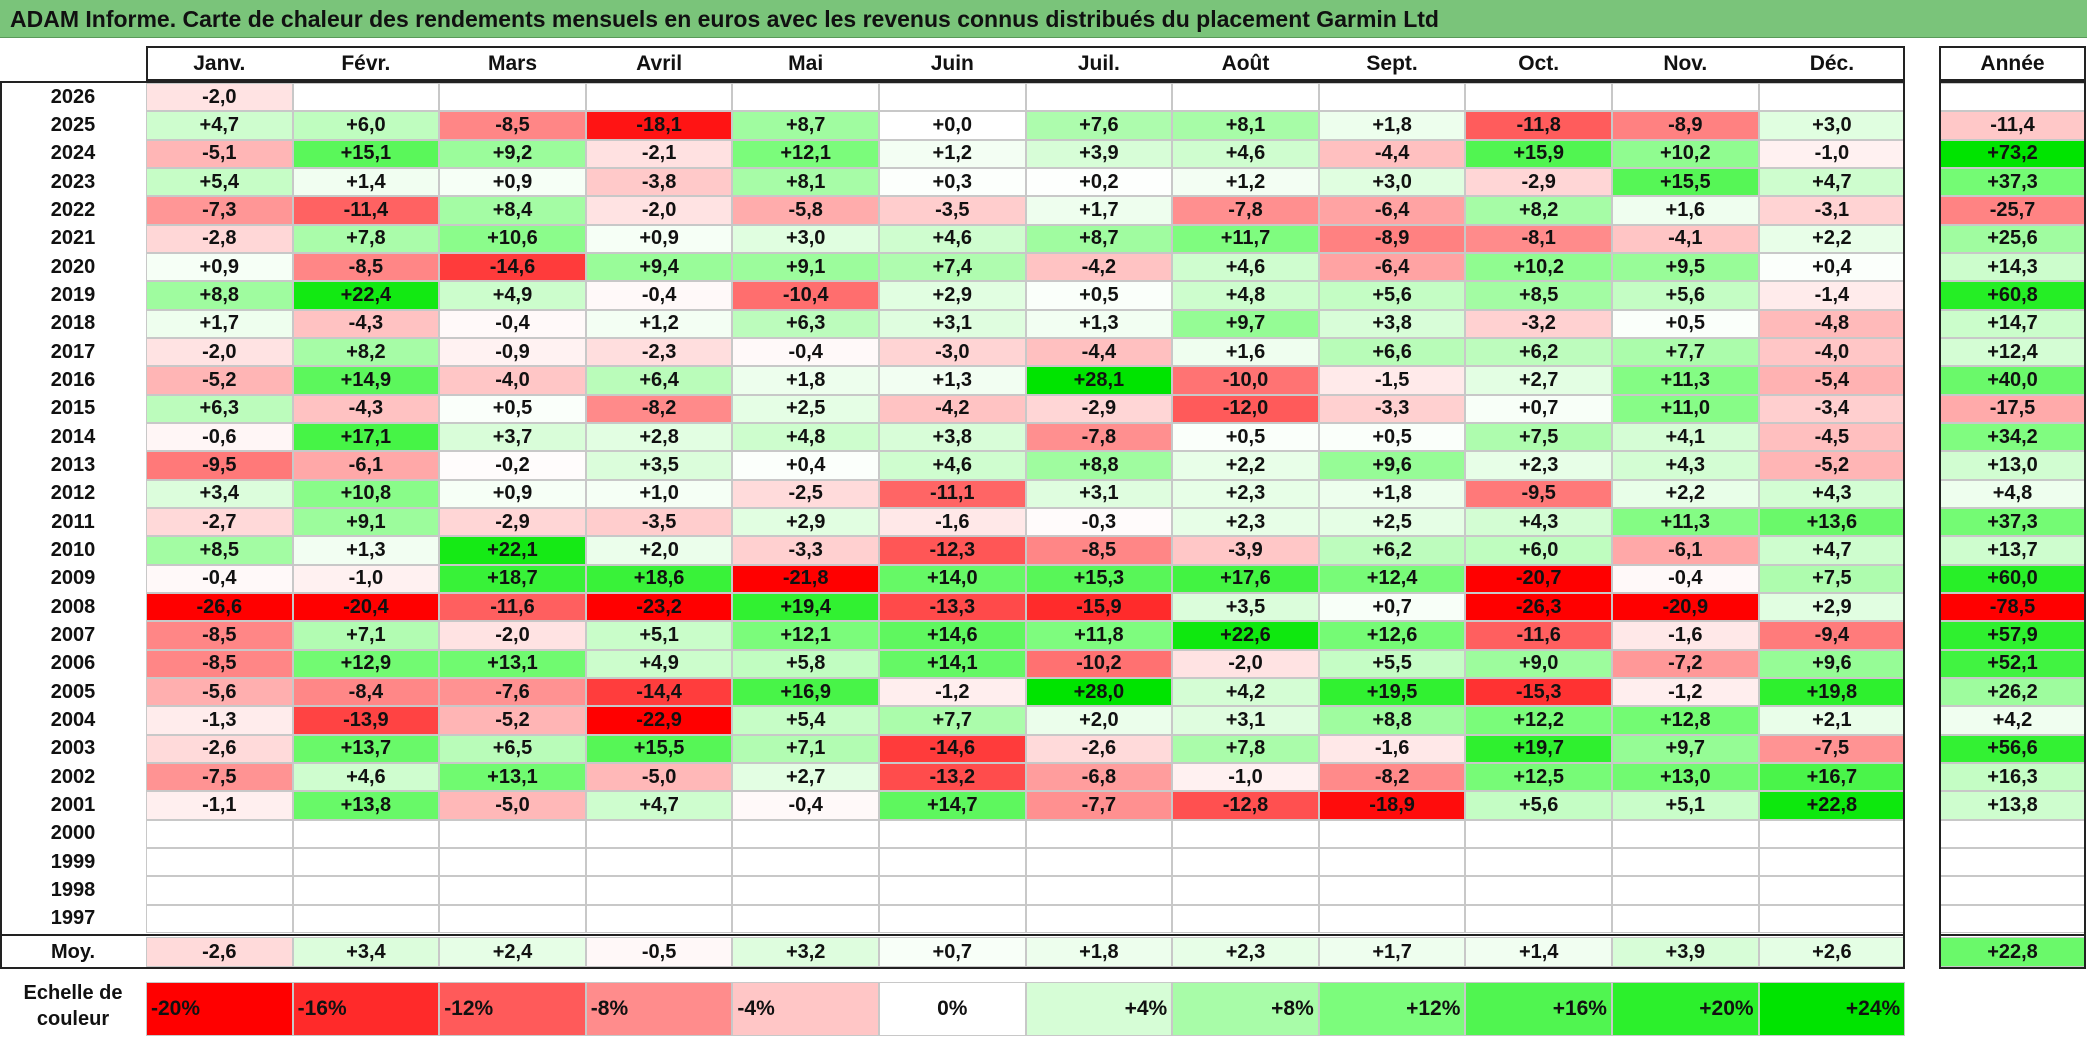 The height and width of the screenshot is (1037, 2087). Describe the element at coordinates (1685, 550) in the screenshot. I see `heatmap-cell: -6,1` at that location.